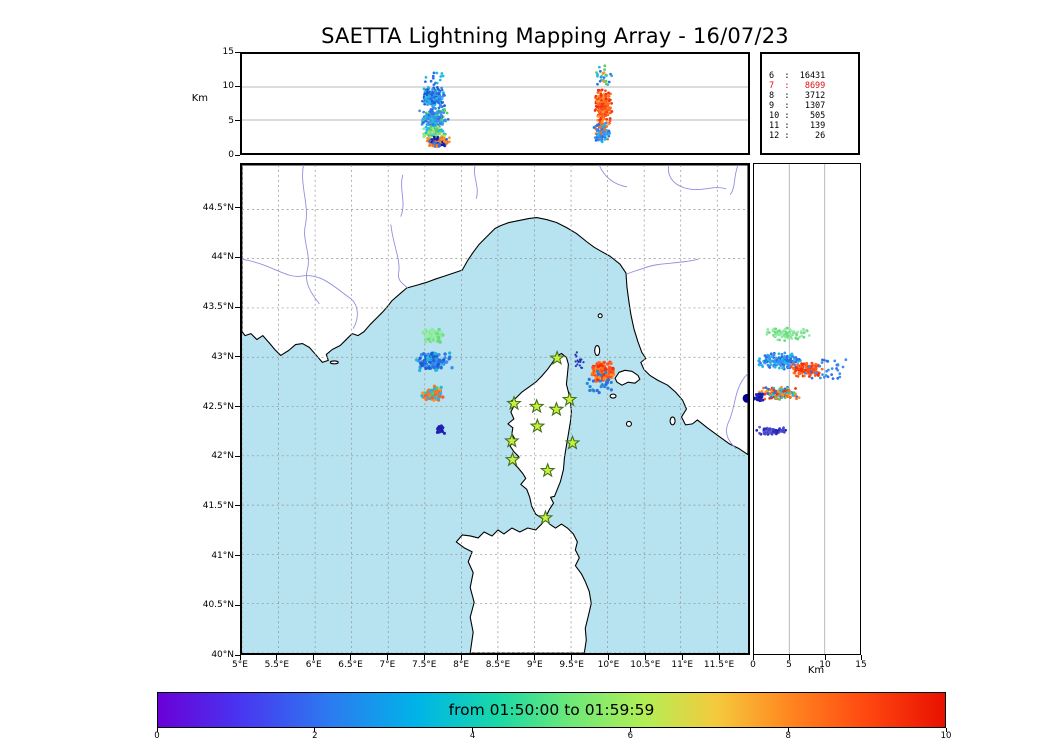 The height and width of the screenshot is (750, 1050). What do you see at coordinates (516, 106) in the screenshot?
I see `top-panel-lightning-points` at bounding box center [516, 106].